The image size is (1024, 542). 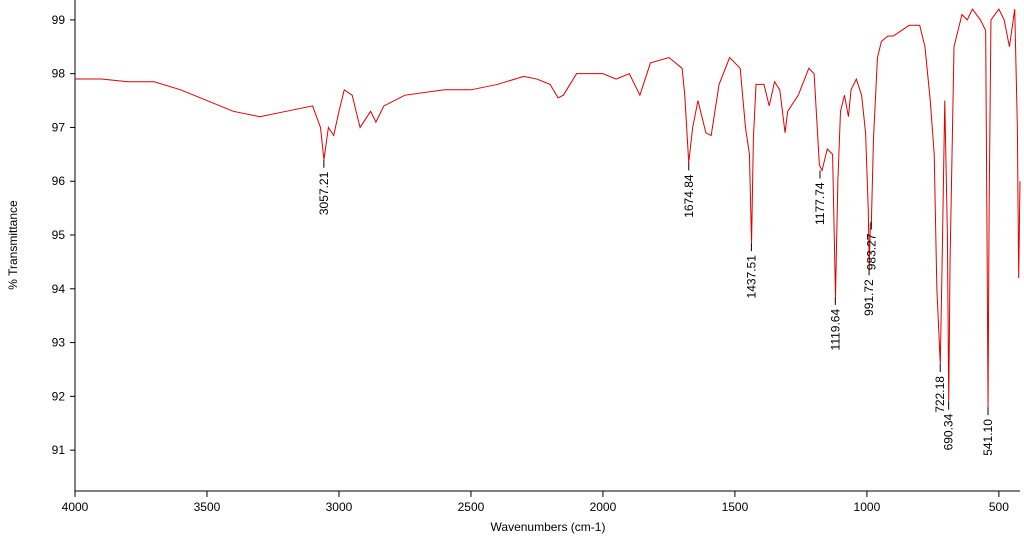 What do you see at coordinates (603, 507) in the screenshot?
I see `x-tick-label: 2000` at bounding box center [603, 507].